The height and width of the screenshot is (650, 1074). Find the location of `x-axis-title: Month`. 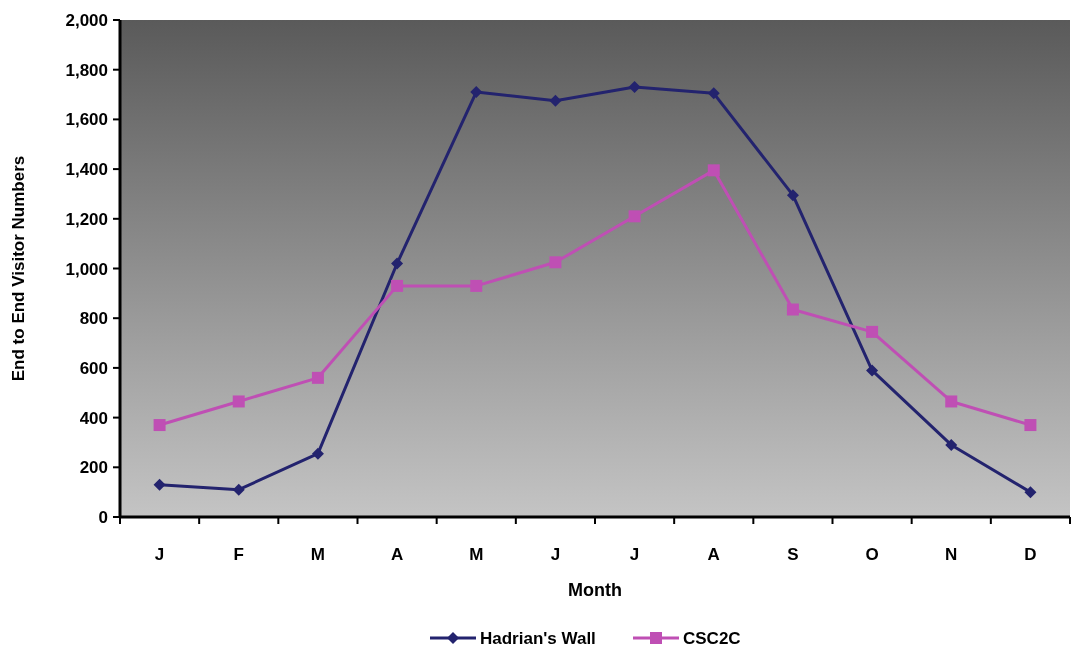

x-axis-title: Month is located at coordinates (595, 590).